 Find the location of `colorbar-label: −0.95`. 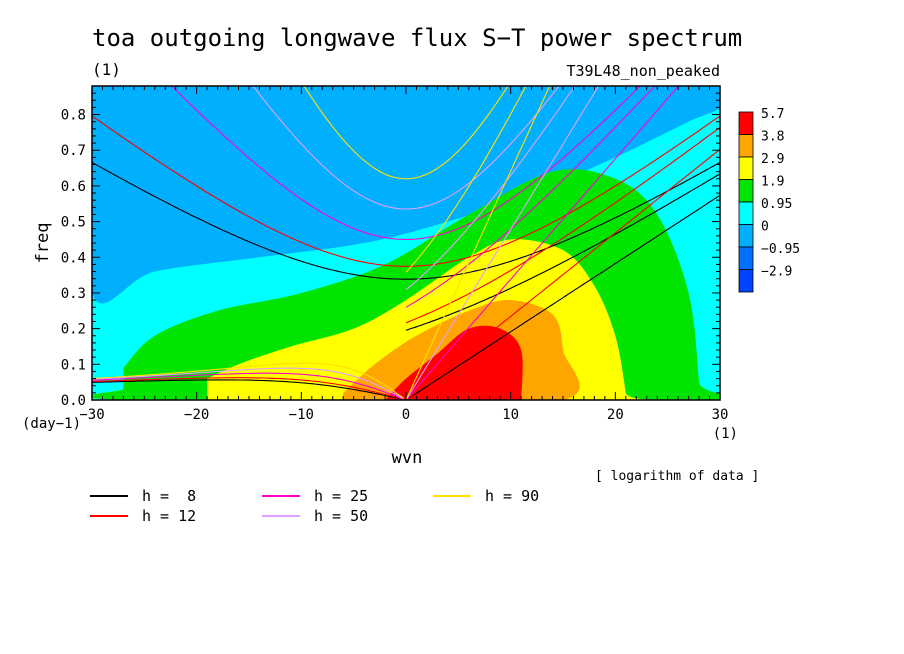

colorbar-label: −0.95 is located at coordinates (780, 249).